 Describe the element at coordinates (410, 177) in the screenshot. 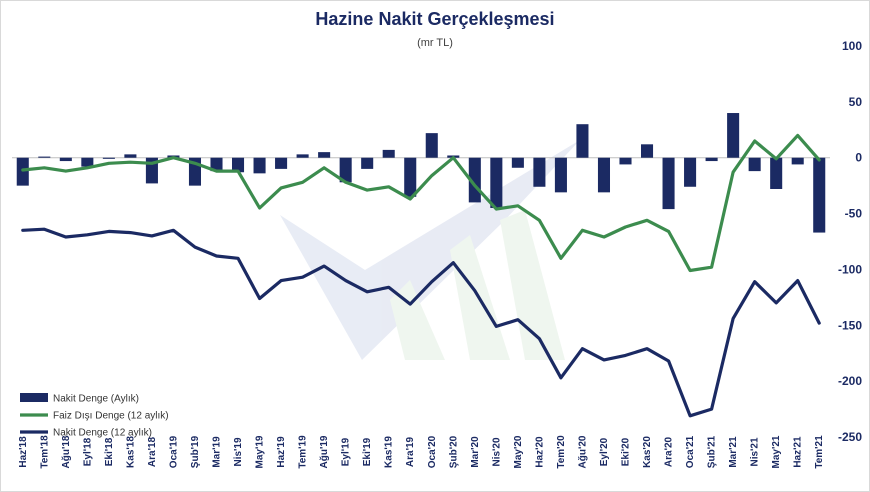

I see `bar-Ara'19` at that location.